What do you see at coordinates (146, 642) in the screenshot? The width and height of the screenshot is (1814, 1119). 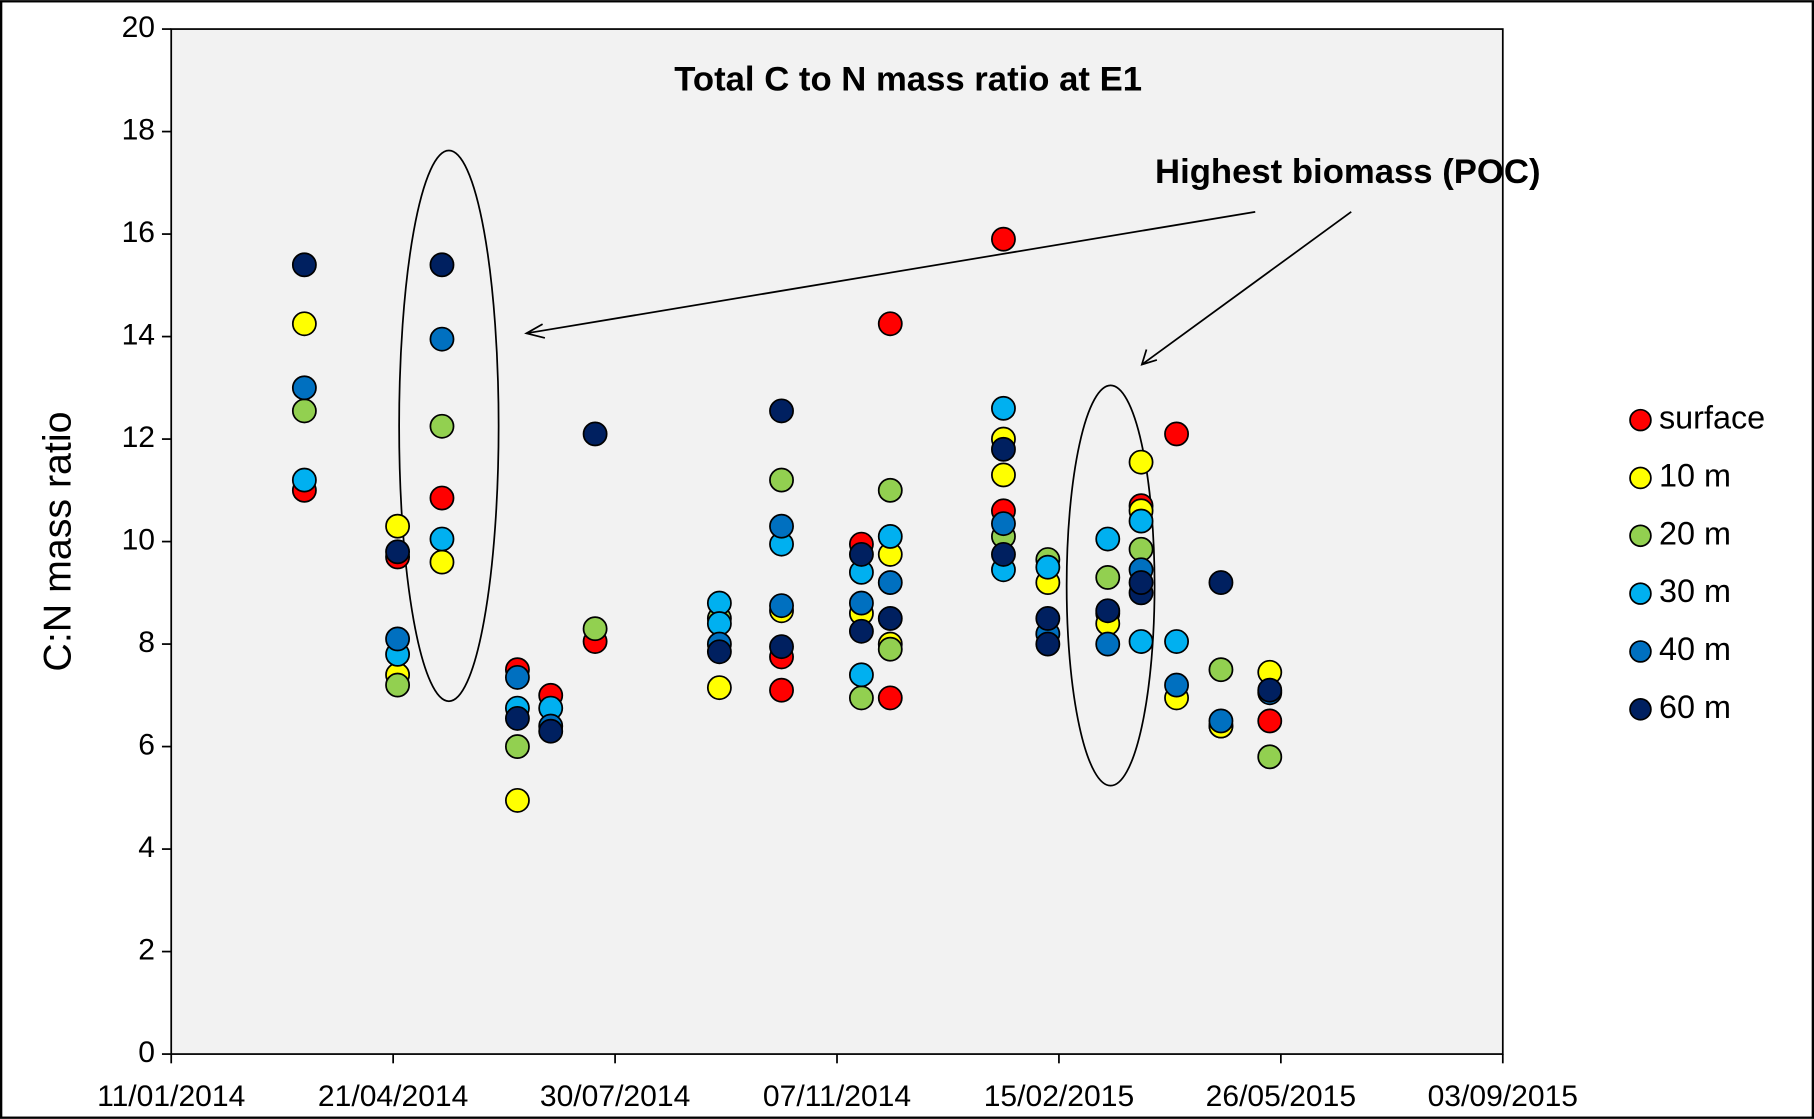 I see `y-tick-label: 8` at bounding box center [146, 642].